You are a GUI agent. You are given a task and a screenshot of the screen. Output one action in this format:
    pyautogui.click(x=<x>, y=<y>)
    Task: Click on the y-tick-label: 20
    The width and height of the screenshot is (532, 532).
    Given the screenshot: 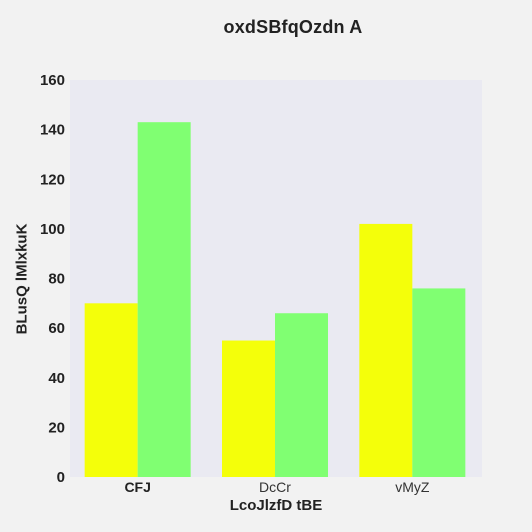 What is the action you would take?
    pyautogui.click(x=56, y=427)
    